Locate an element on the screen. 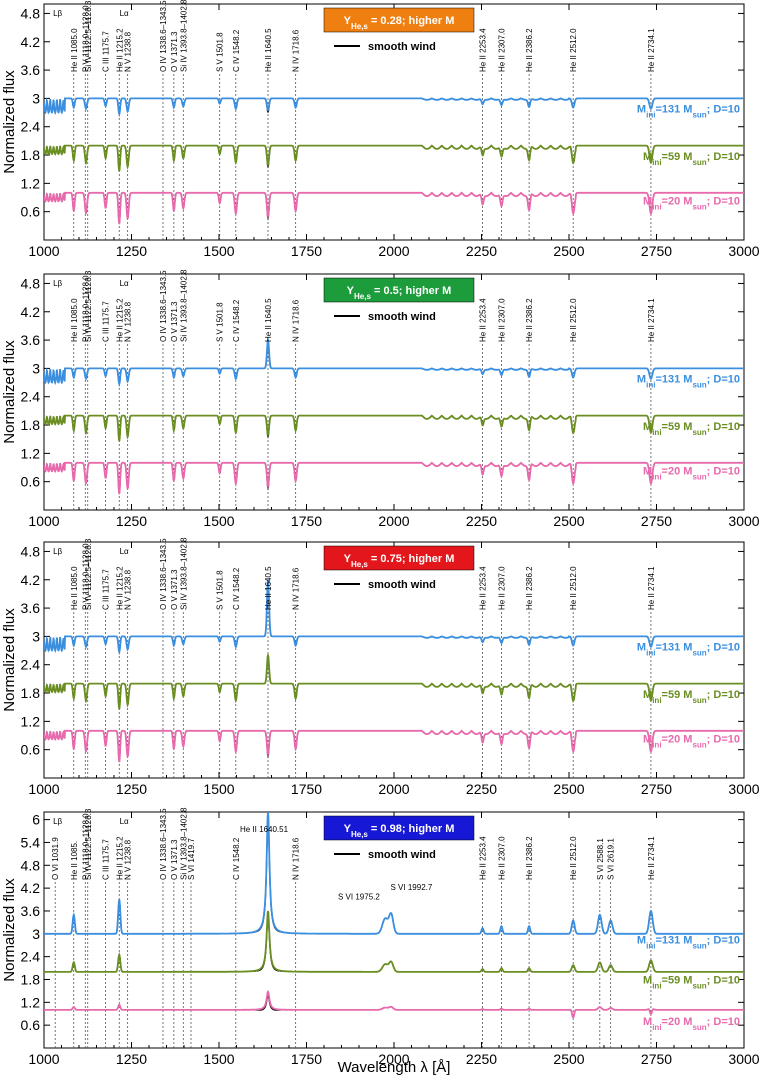  series-m20 is located at coordinates (394, 478).